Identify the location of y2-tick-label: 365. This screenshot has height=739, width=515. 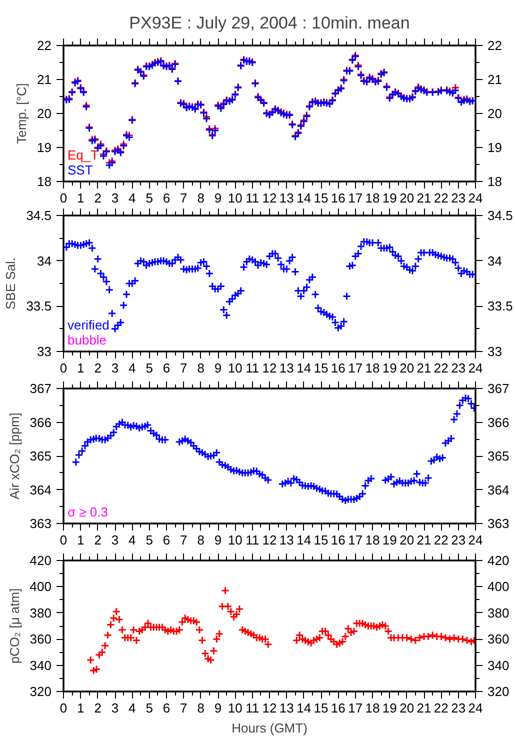
(499, 456).